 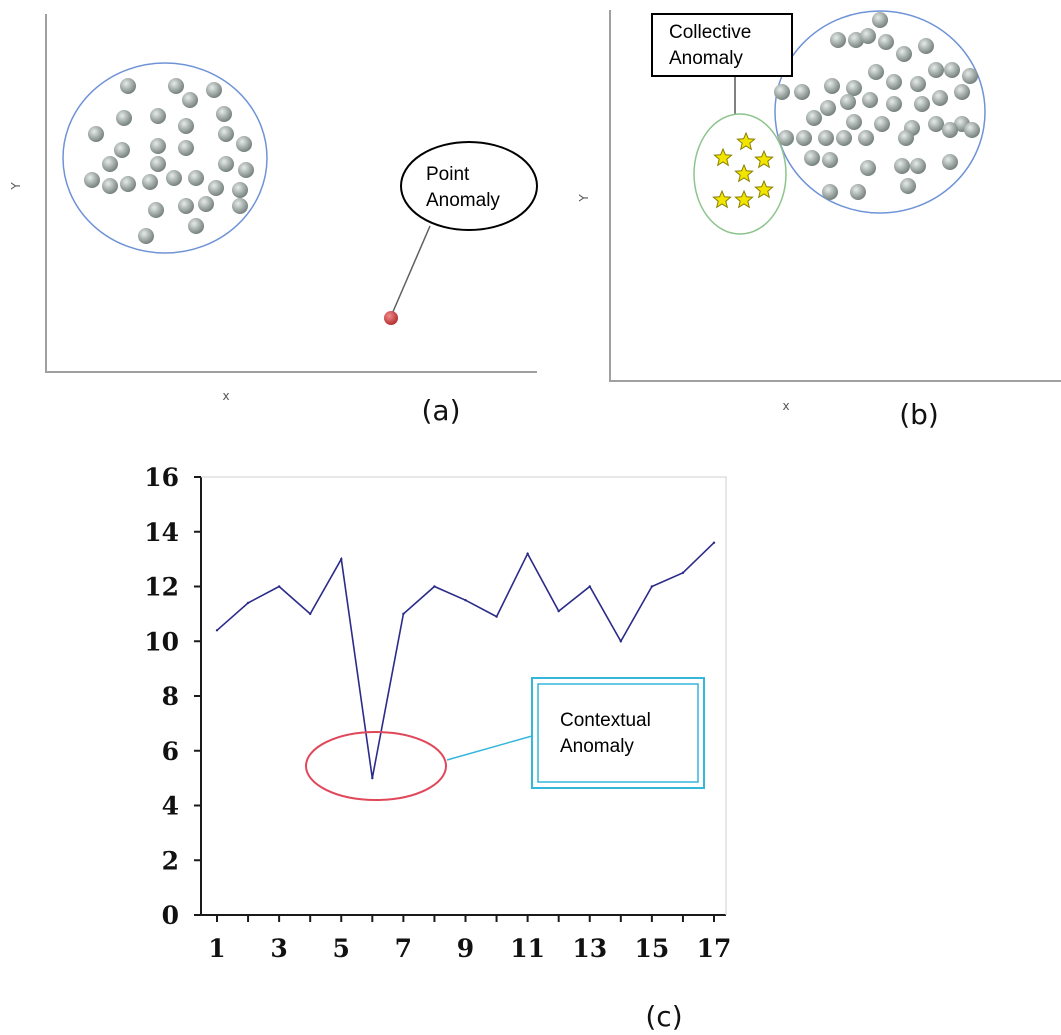 What do you see at coordinates (16, 186) in the screenshot?
I see `panel-a-y-axis-label: Y` at bounding box center [16, 186].